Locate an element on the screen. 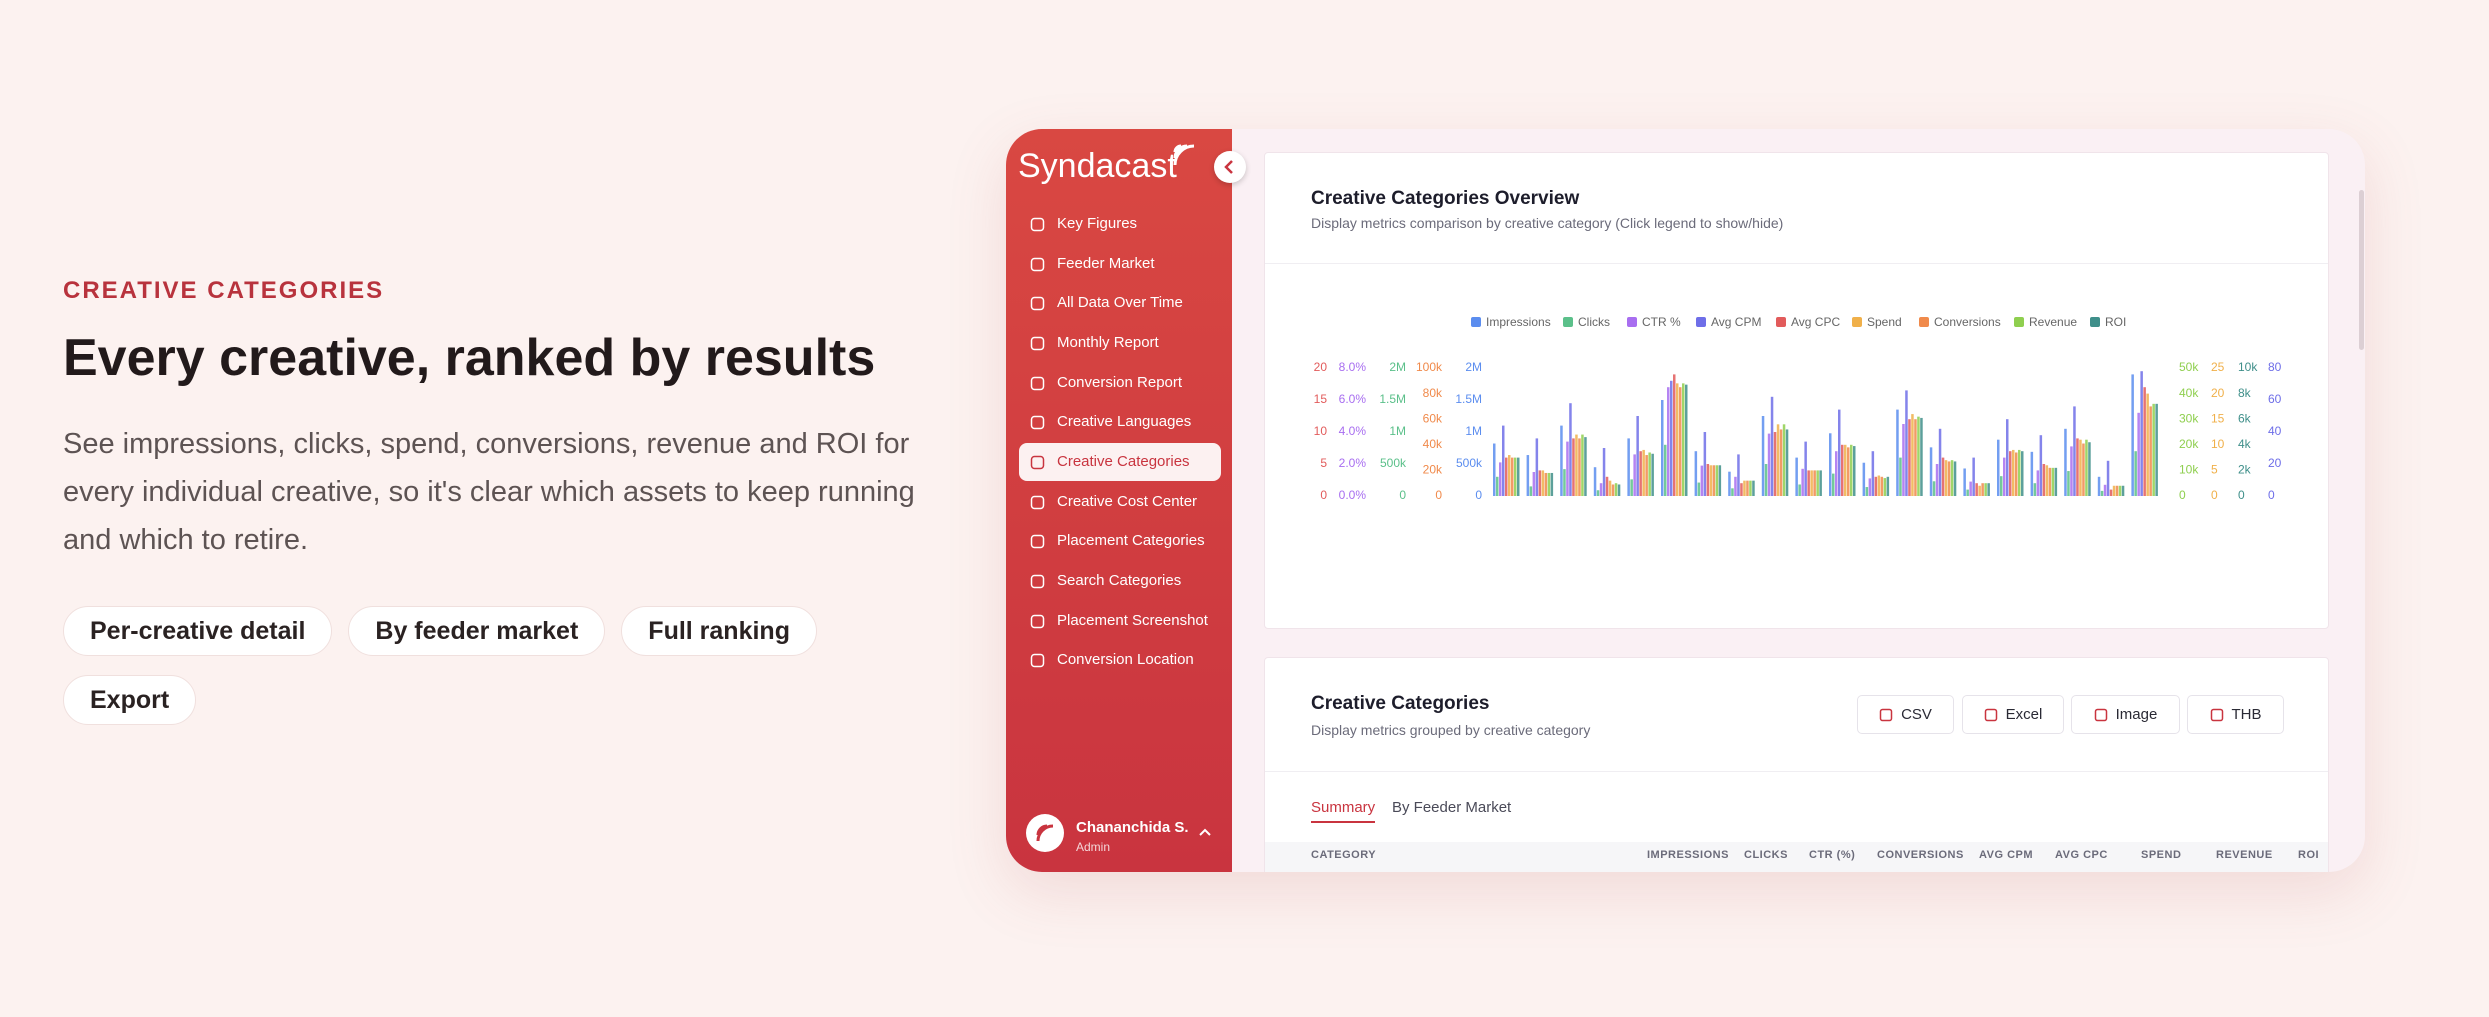  export-button: Image is located at coordinates (2125, 714).